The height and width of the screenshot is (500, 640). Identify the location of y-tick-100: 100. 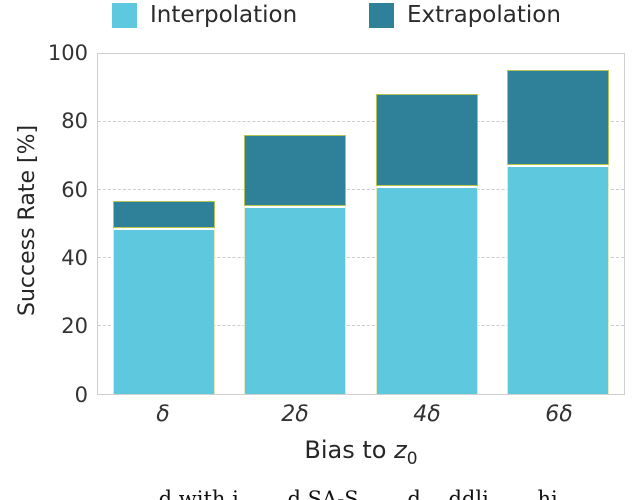
(67, 53).